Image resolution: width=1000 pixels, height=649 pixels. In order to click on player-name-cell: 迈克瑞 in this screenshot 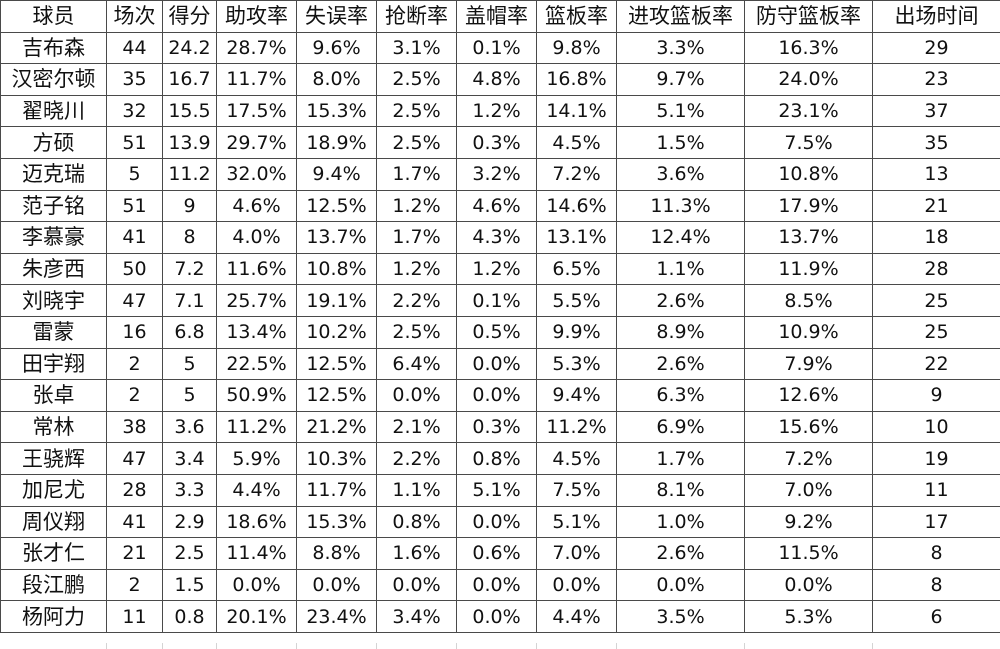, I will do `click(53, 174)`.